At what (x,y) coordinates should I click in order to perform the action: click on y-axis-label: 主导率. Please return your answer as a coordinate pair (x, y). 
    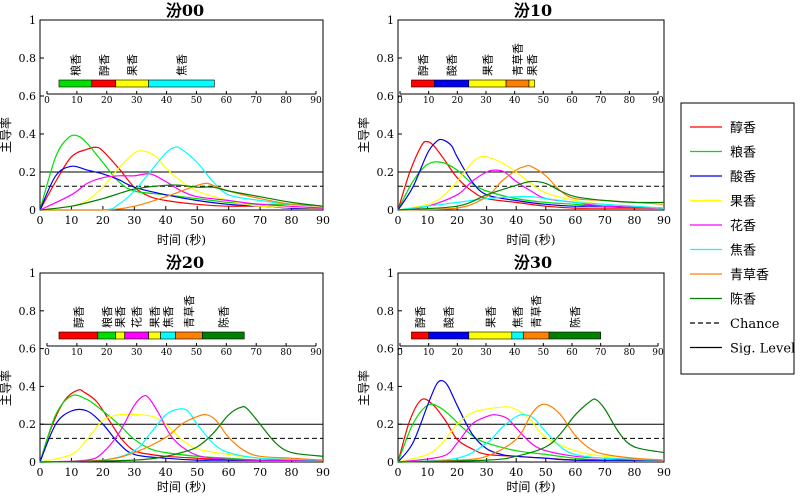
    Looking at the image, I should click on (6, 135).